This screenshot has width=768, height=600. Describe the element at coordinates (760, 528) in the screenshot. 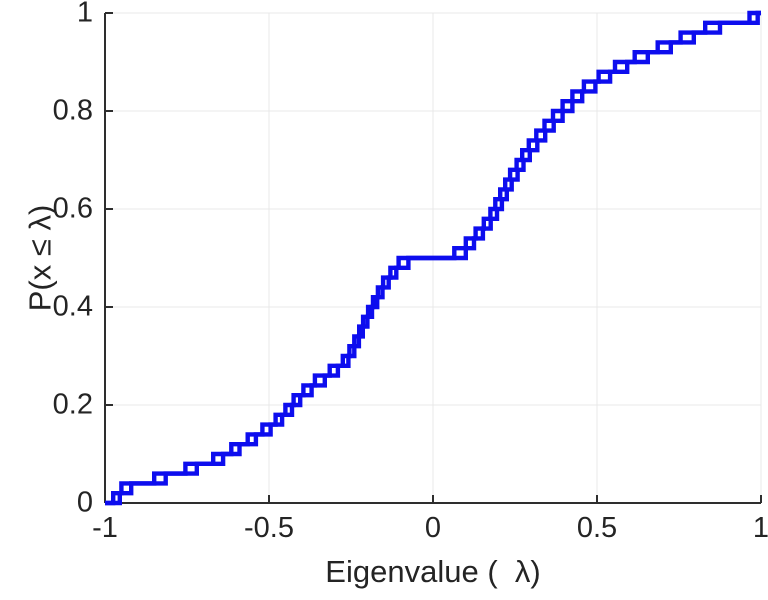

I see `x-tick-label: 1` at that location.